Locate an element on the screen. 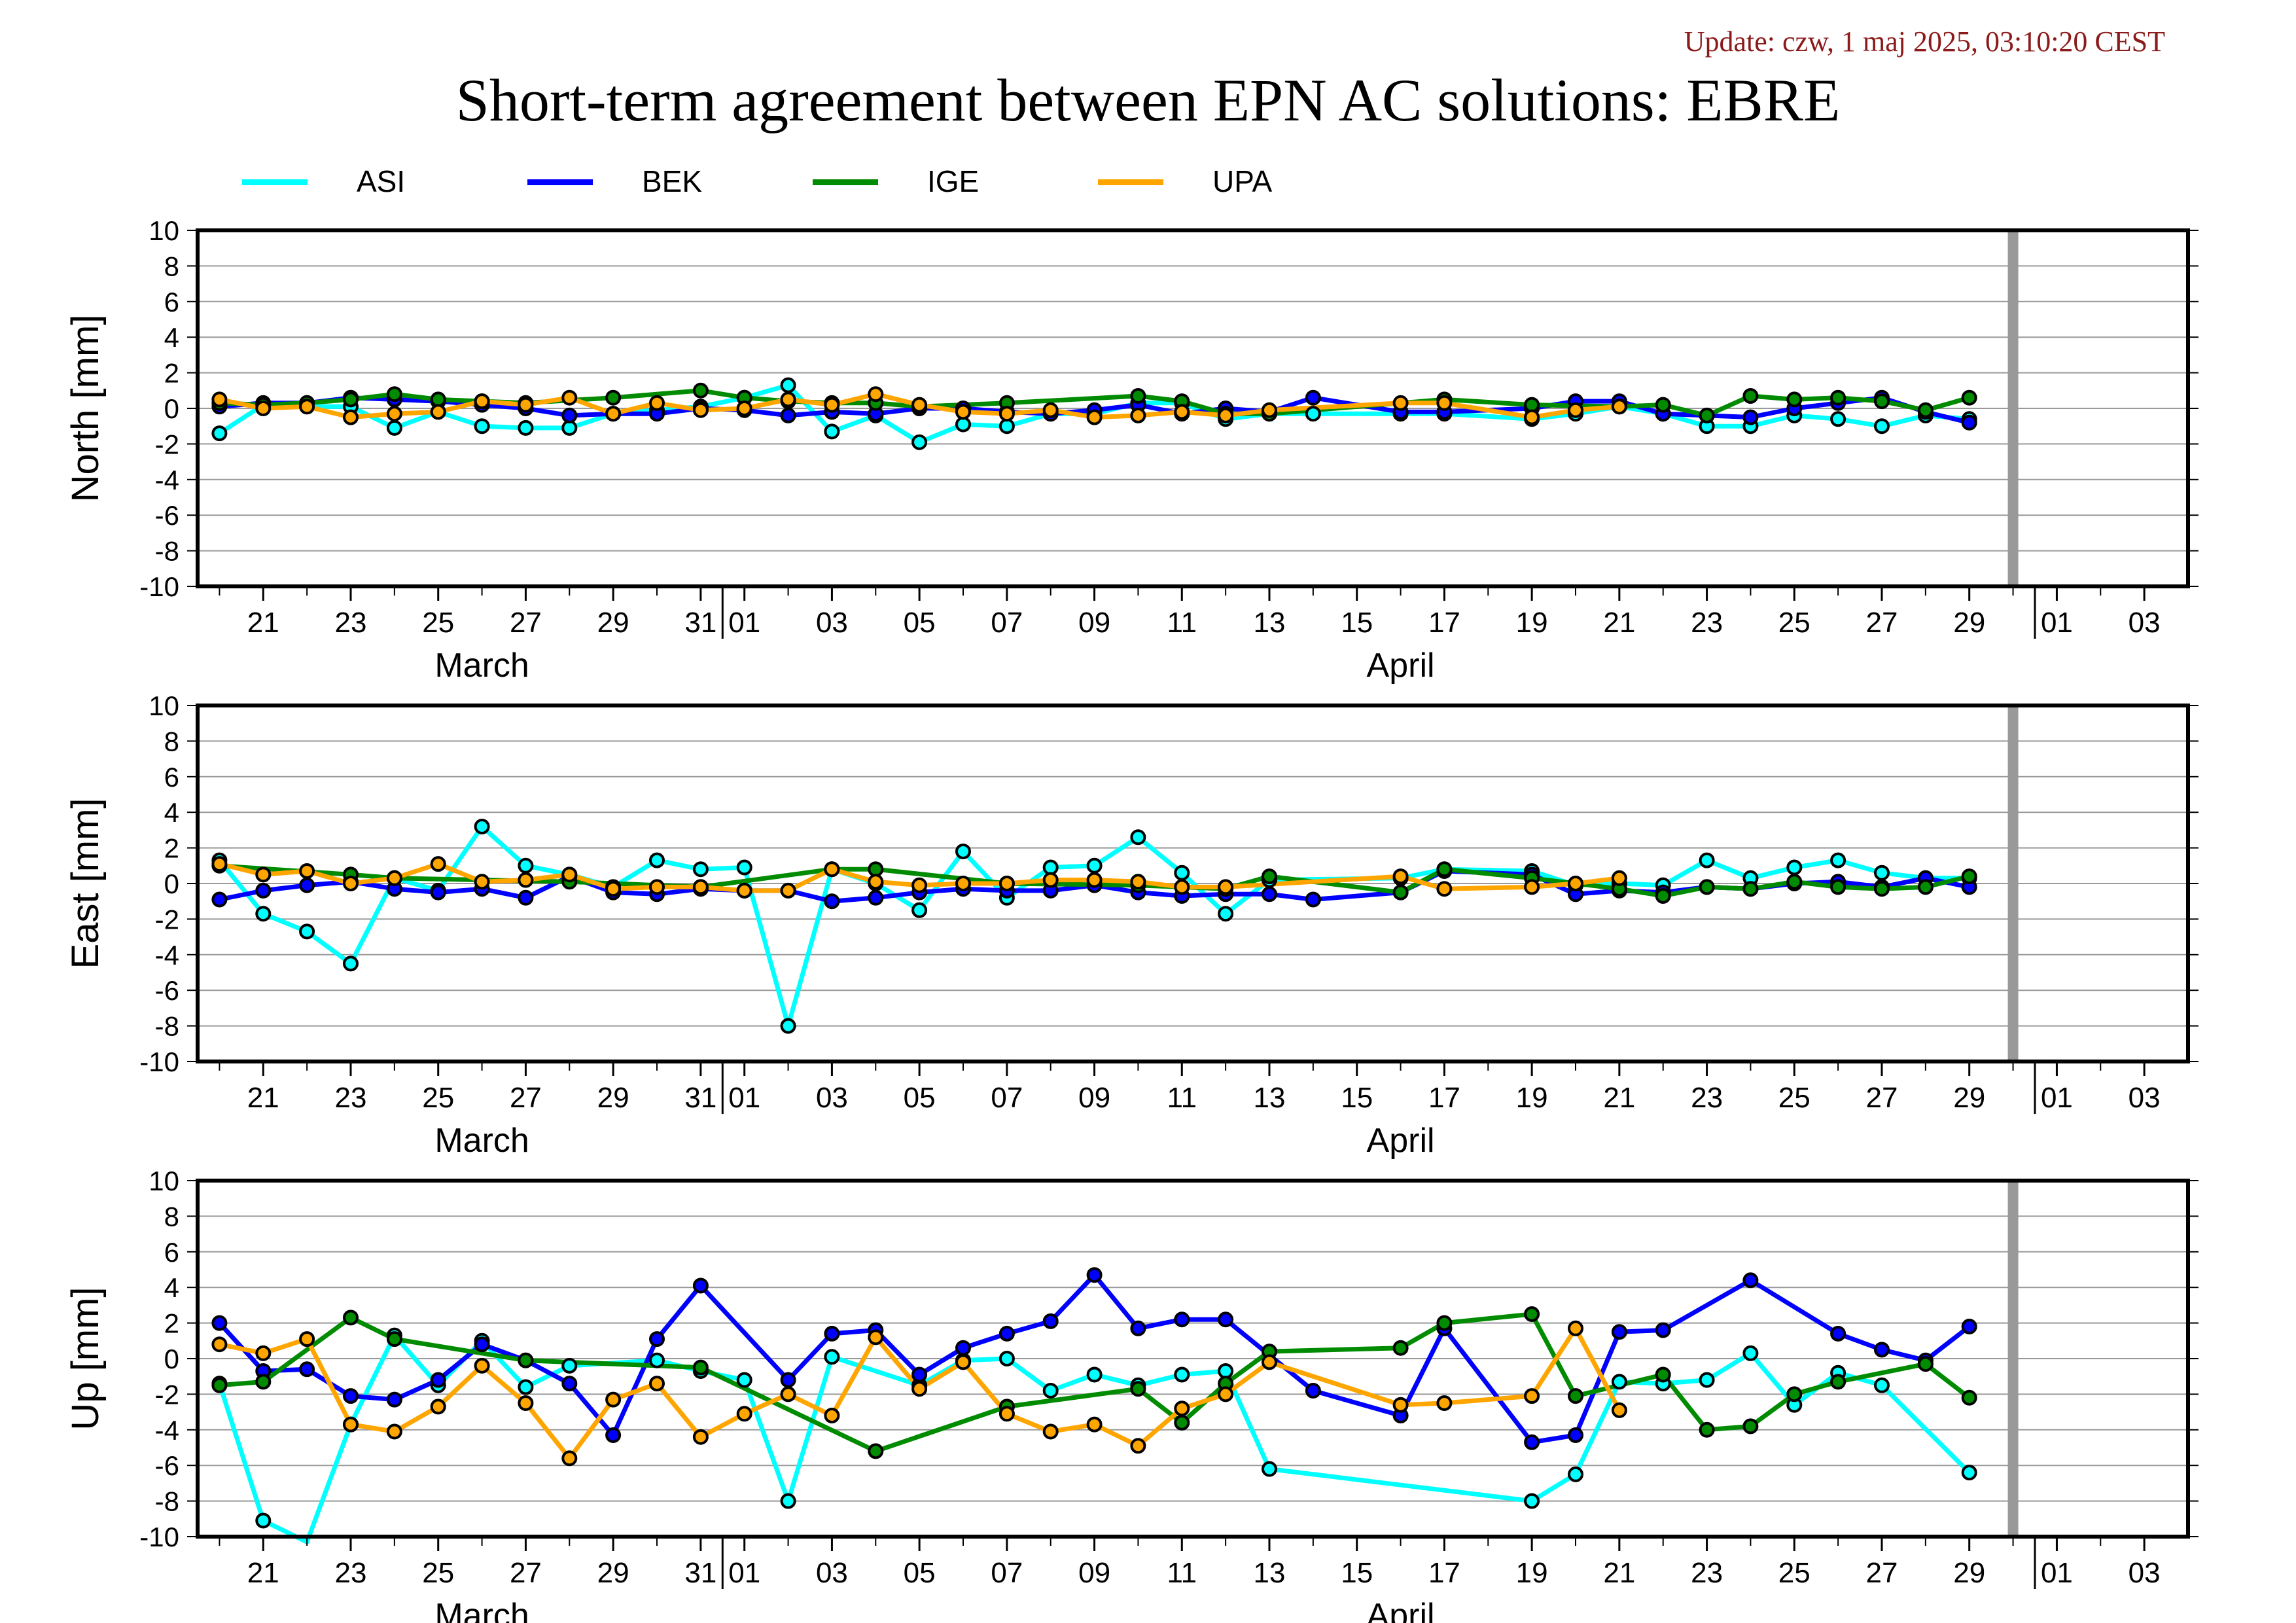 This screenshot has height=1623, width=2296. x-tick-label: 05 is located at coordinates (920, 1573).